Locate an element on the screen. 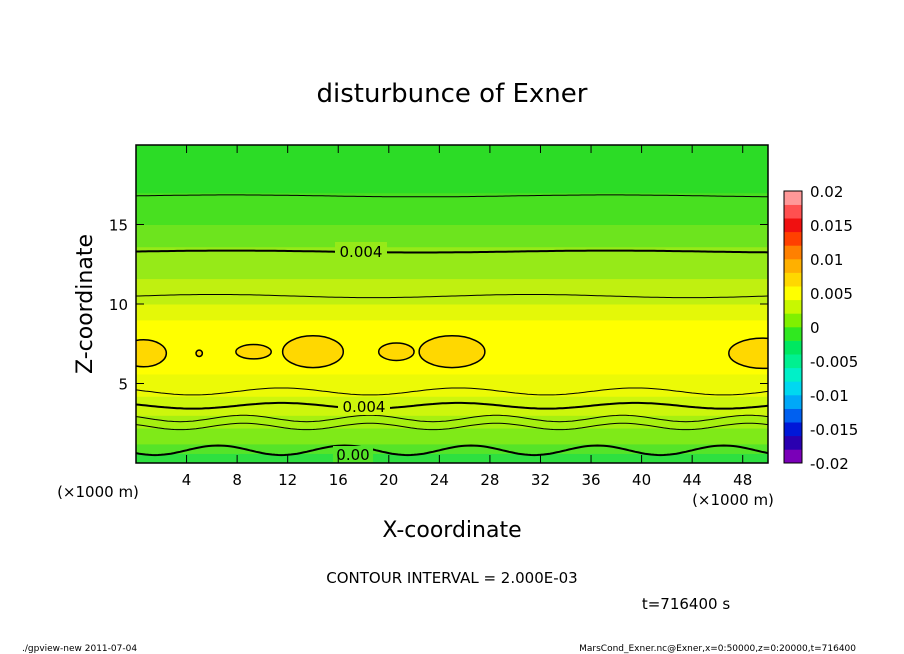  x-axis-unit-left: (×1000 m) is located at coordinates (98, 492).